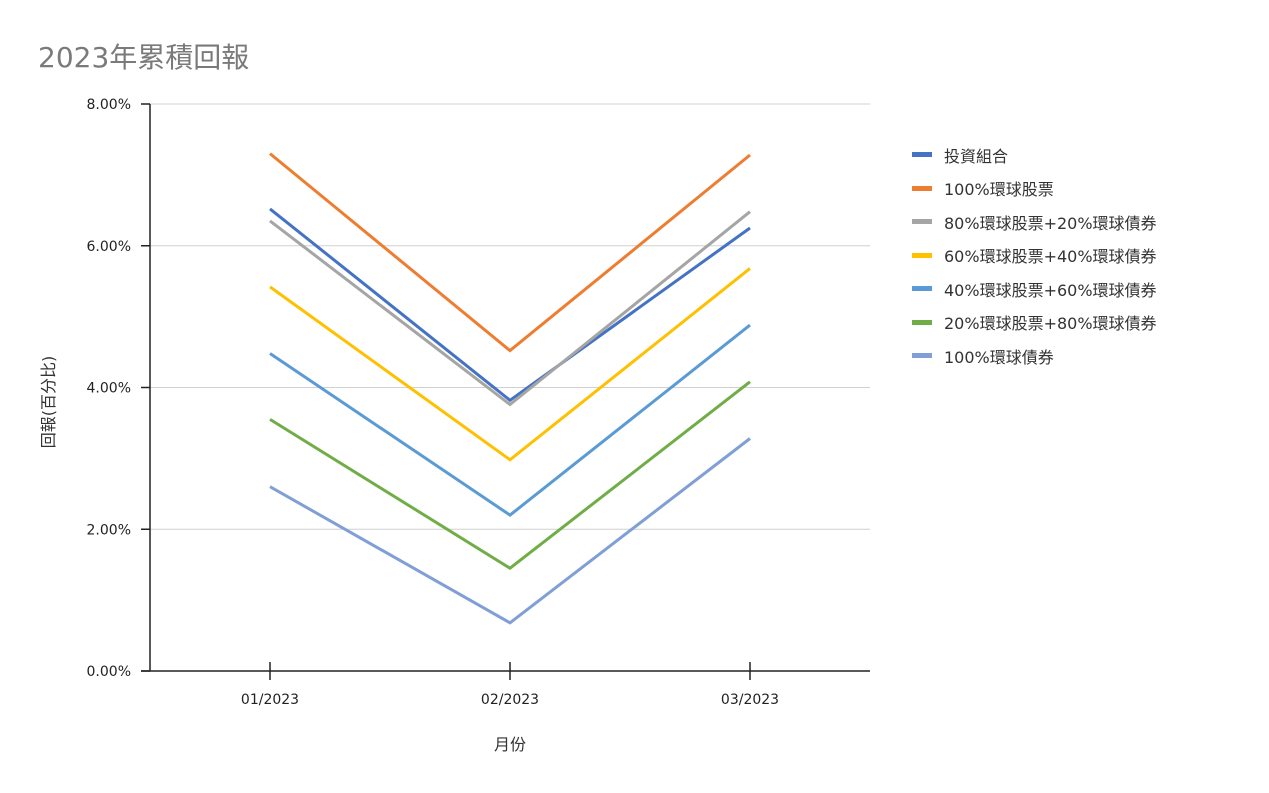 Image resolution: width=1269 pixels, height=793 pixels. Describe the element at coordinates (1050, 257) in the screenshot. I see `legend-label: 60%環球股票+40%環球債券` at that location.